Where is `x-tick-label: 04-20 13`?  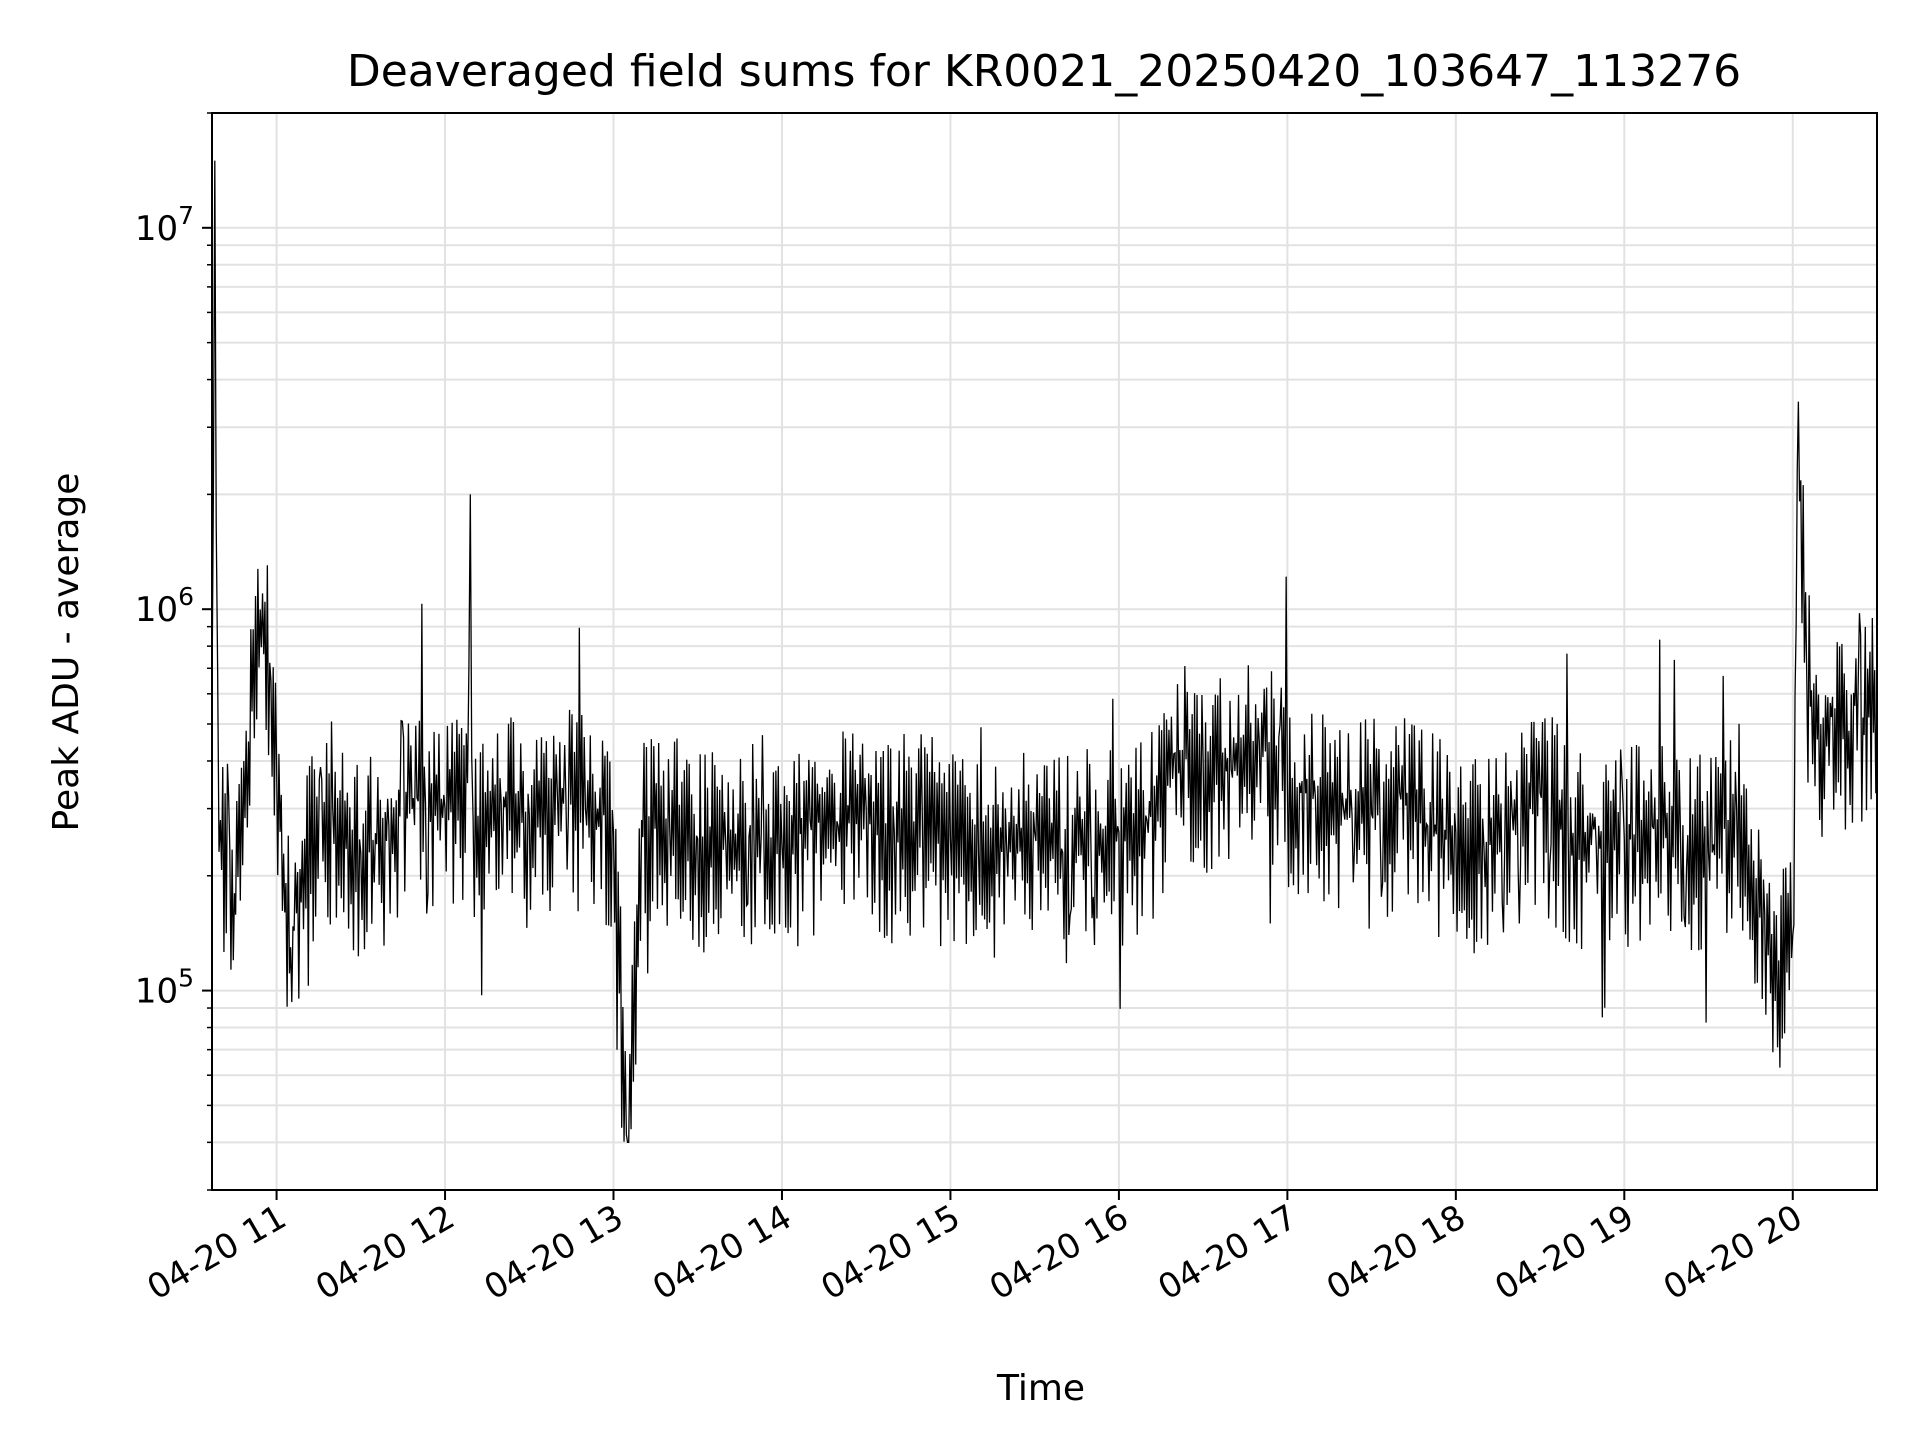
x-tick-label: 04-20 13 is located at coordinates (554, 1252).